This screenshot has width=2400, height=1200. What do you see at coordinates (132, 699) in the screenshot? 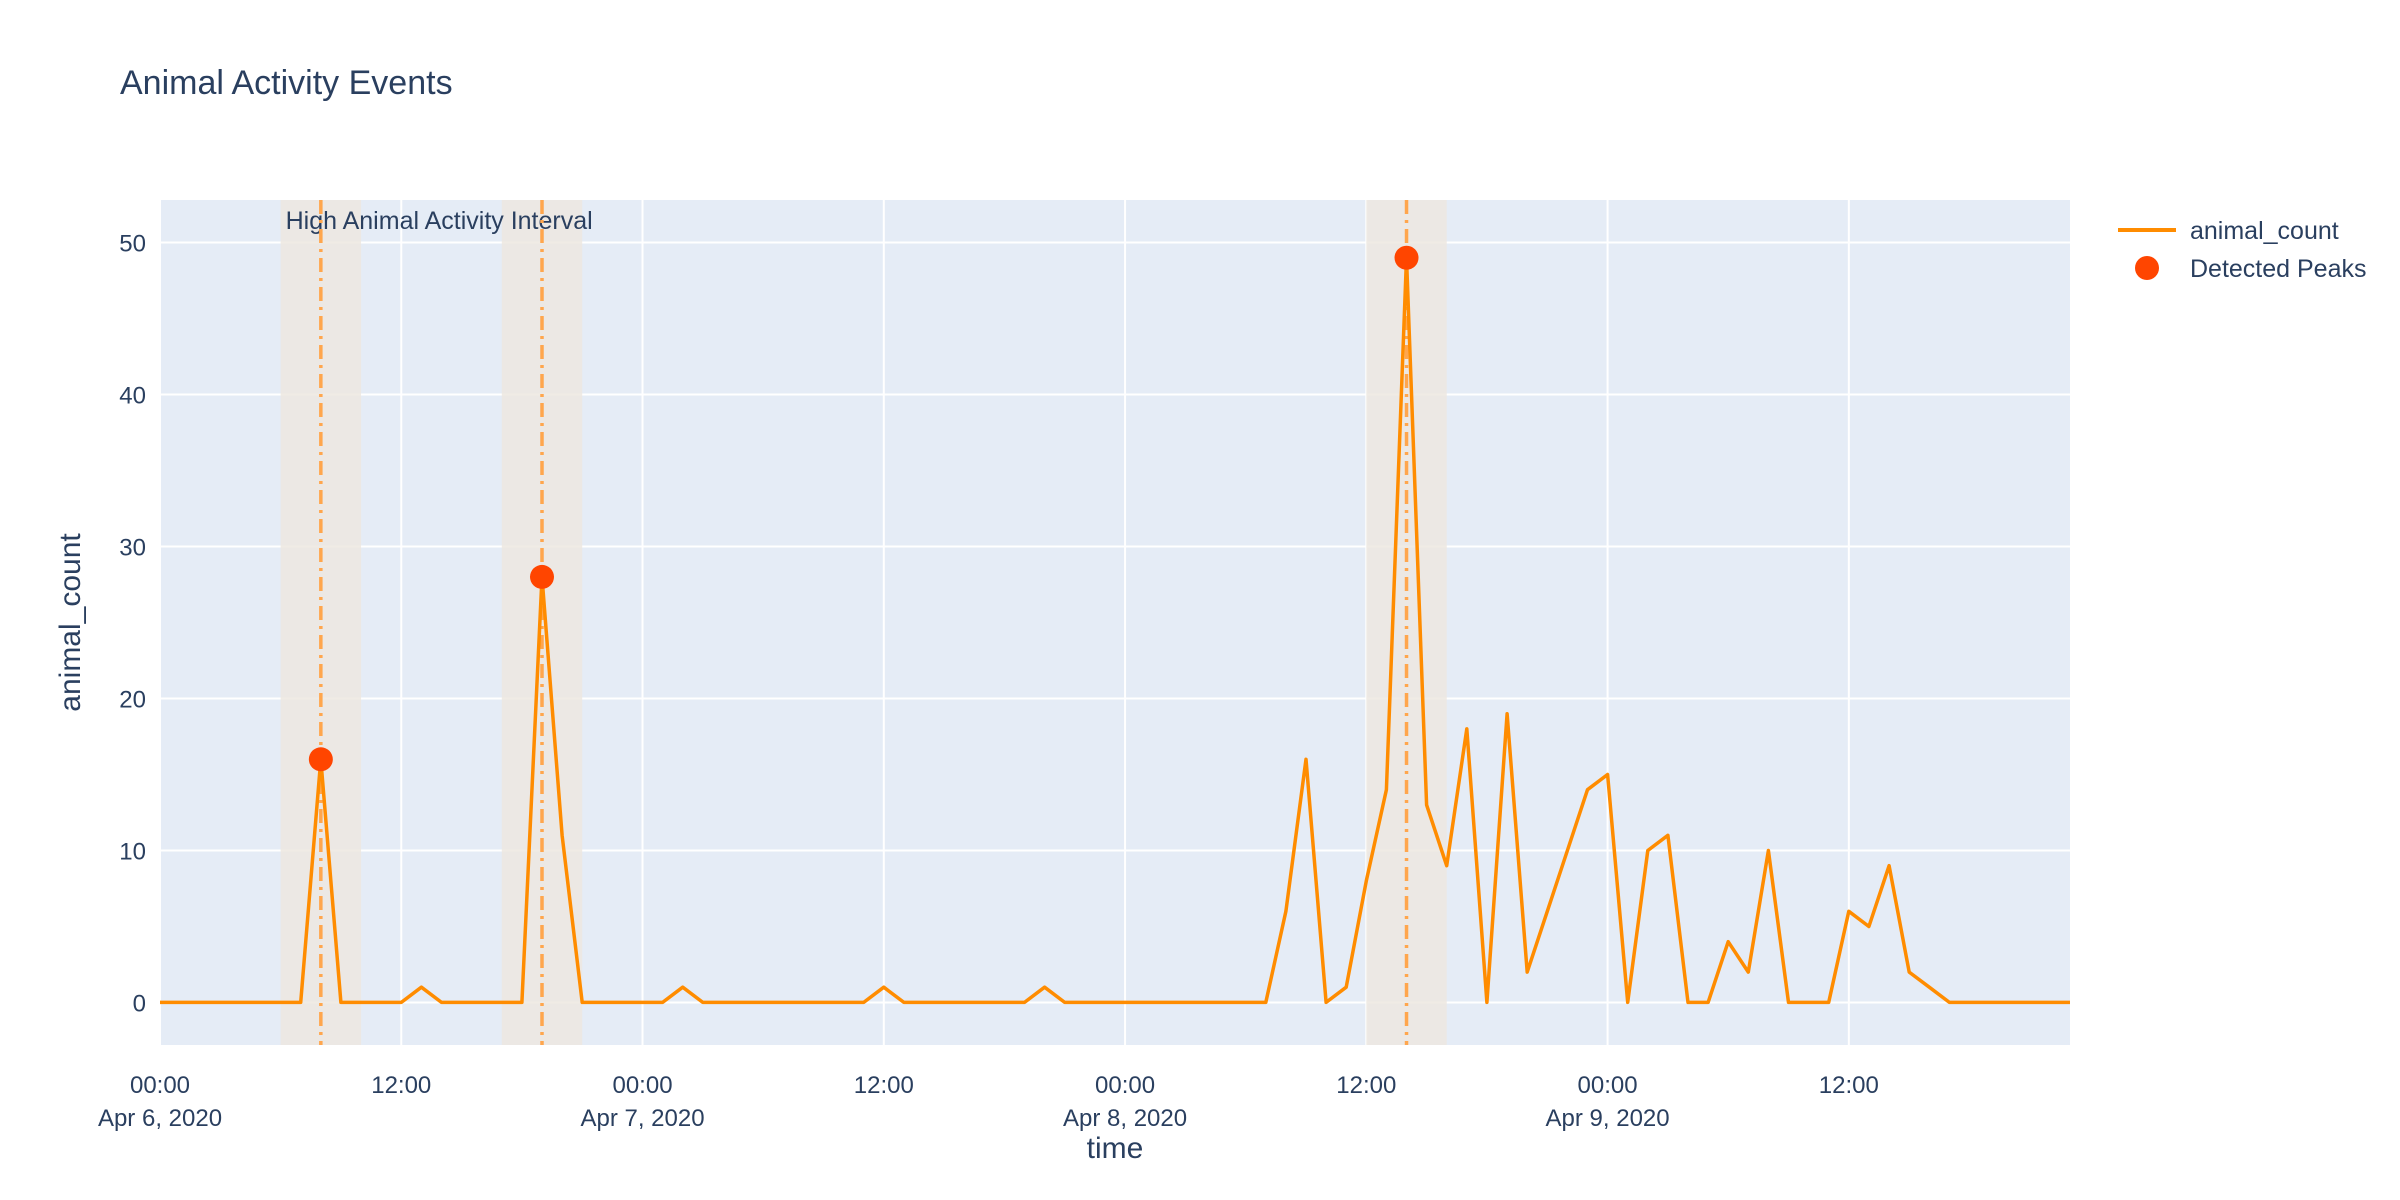
I see `y-tick-label: 20` at bounding box center [132, 699].